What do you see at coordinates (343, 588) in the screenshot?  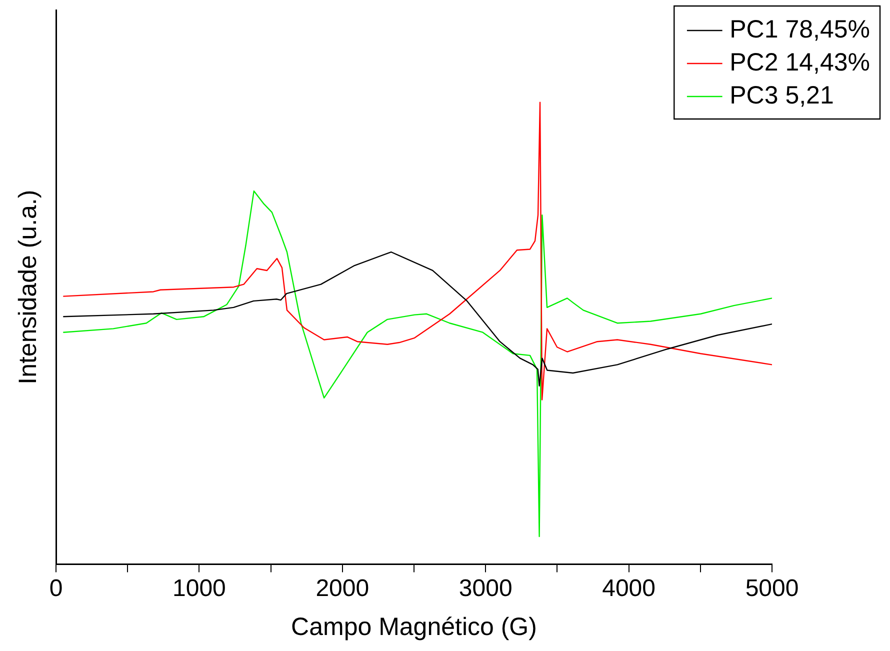 I see `x-tick-label: 2000` at bounding box center [343, 588].